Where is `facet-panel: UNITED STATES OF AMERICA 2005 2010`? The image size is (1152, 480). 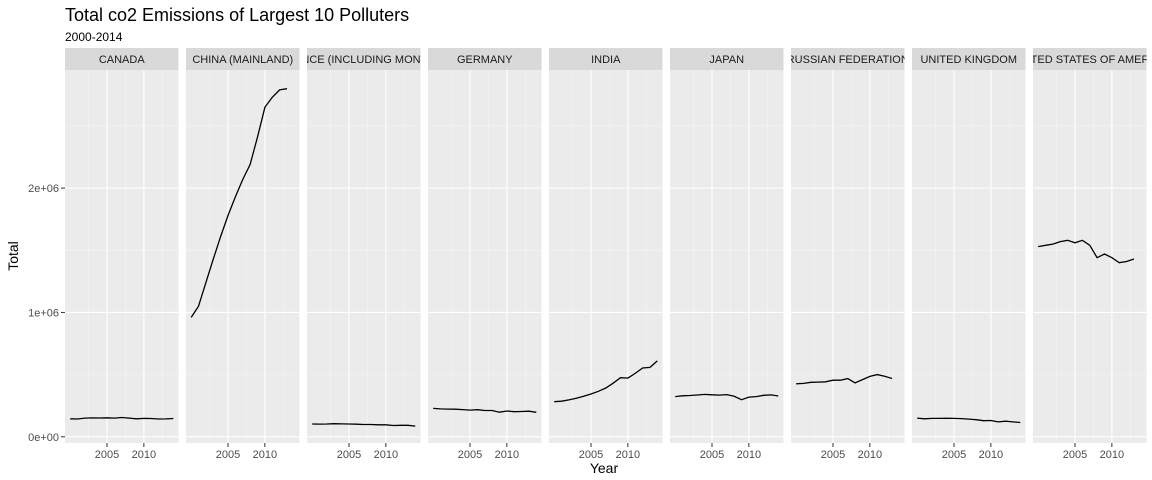
facet-panel: UNITED STATES OF AMERICA 2005 2010 is located at coordinates (1082, 254).